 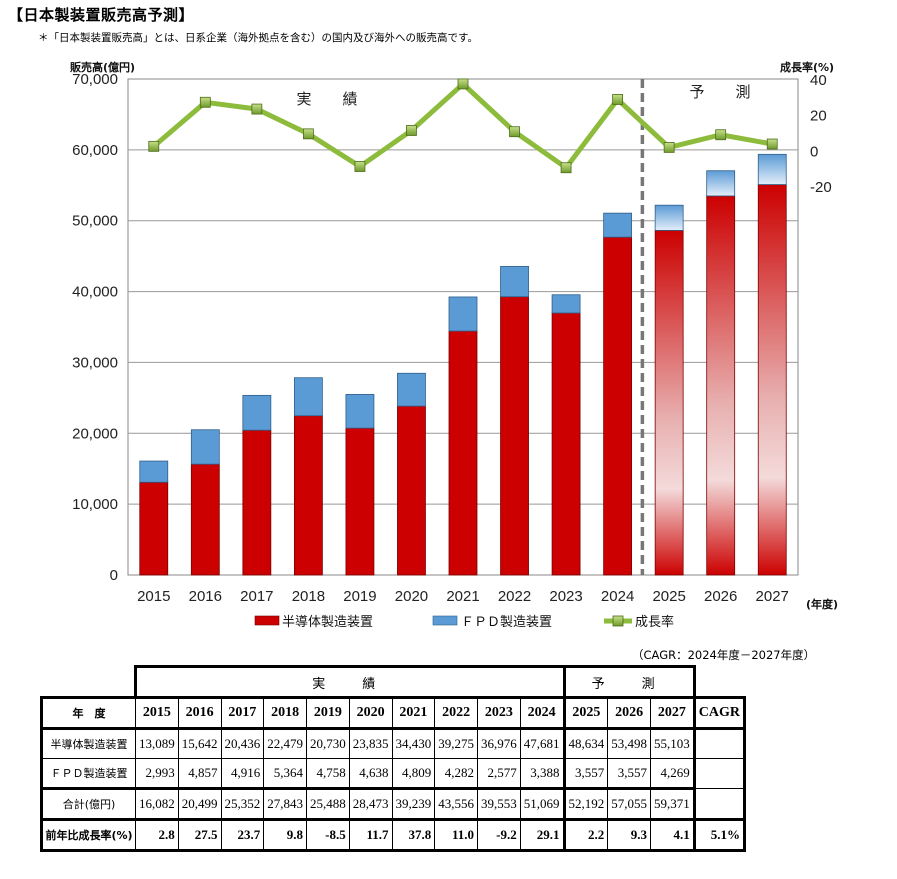 What do you see at coordinates (88, 774) in the screenshot?
I see `row-label: ＦＰＤ製造装置` at bounding box center [88, 774].